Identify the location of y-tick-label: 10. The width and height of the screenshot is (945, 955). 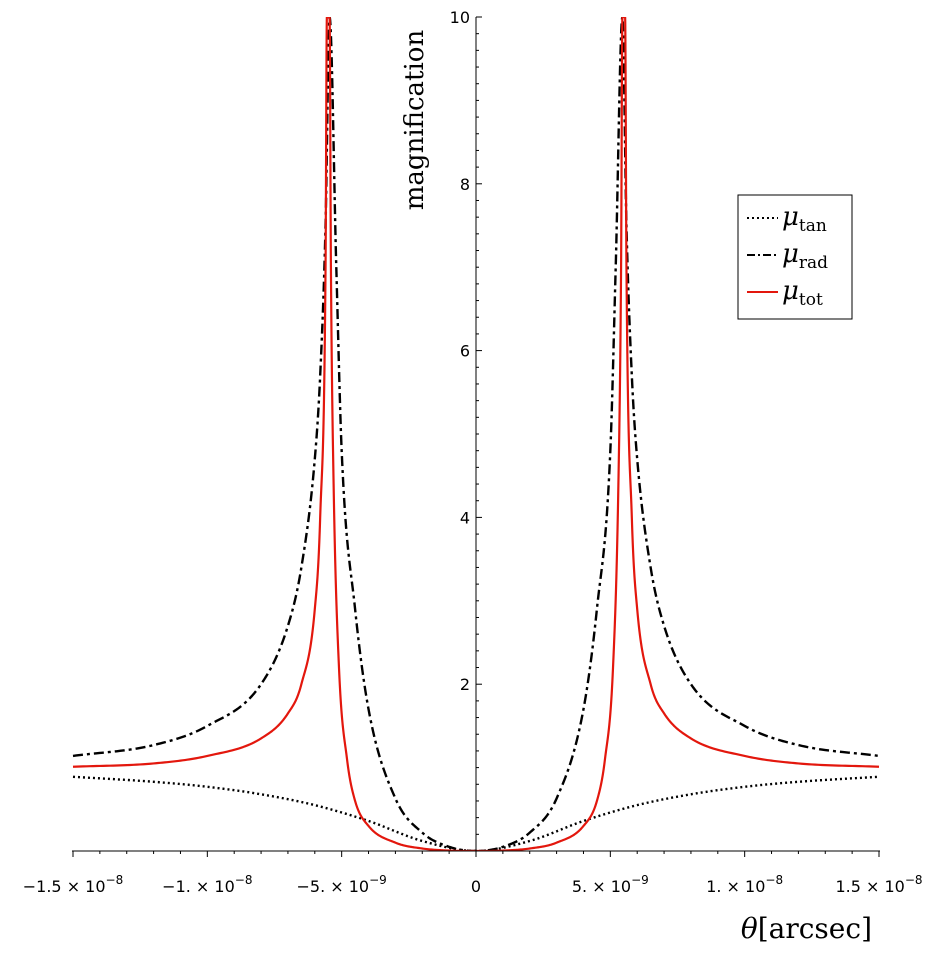
(460, 17).